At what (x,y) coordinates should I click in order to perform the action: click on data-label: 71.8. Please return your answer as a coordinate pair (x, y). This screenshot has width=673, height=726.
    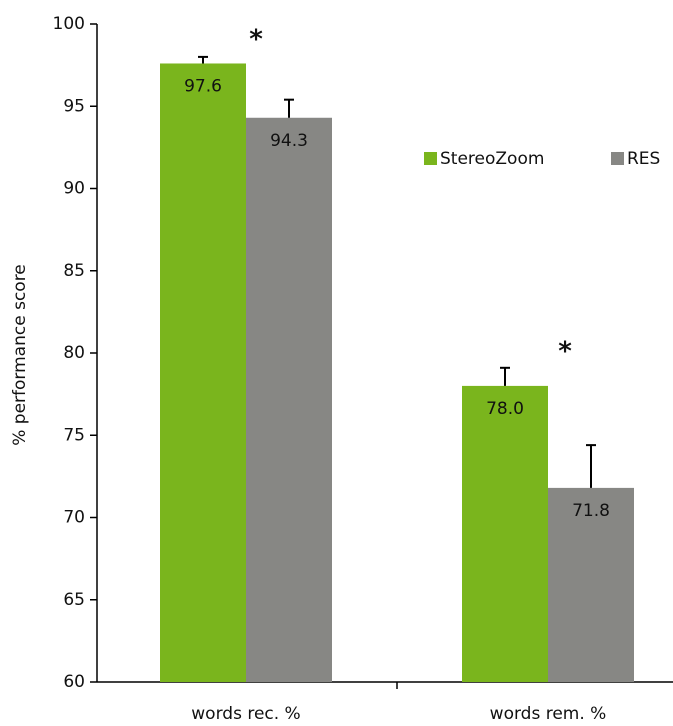
    Looking at the image, I should click on (591, 511).